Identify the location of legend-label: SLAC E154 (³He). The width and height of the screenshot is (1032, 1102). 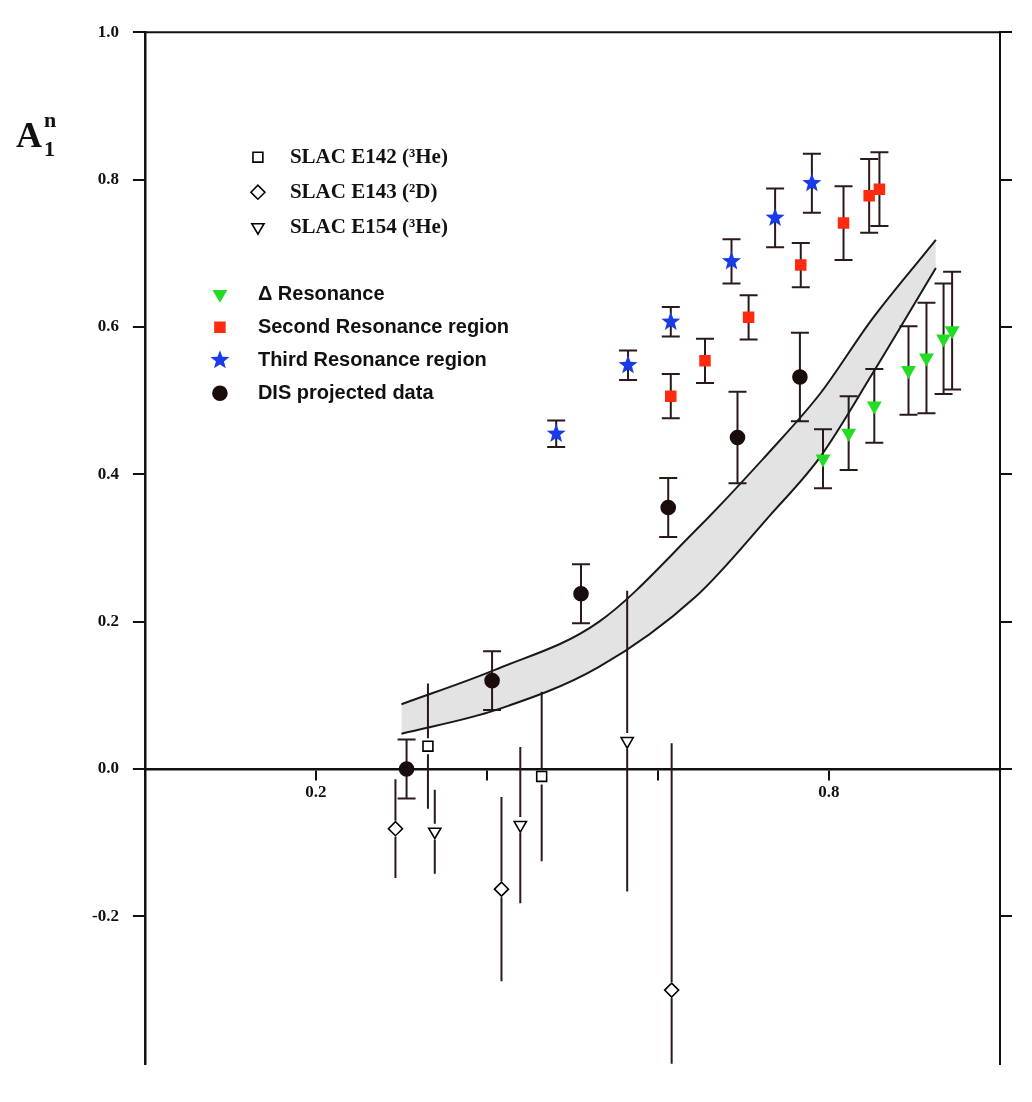
(368, 225).